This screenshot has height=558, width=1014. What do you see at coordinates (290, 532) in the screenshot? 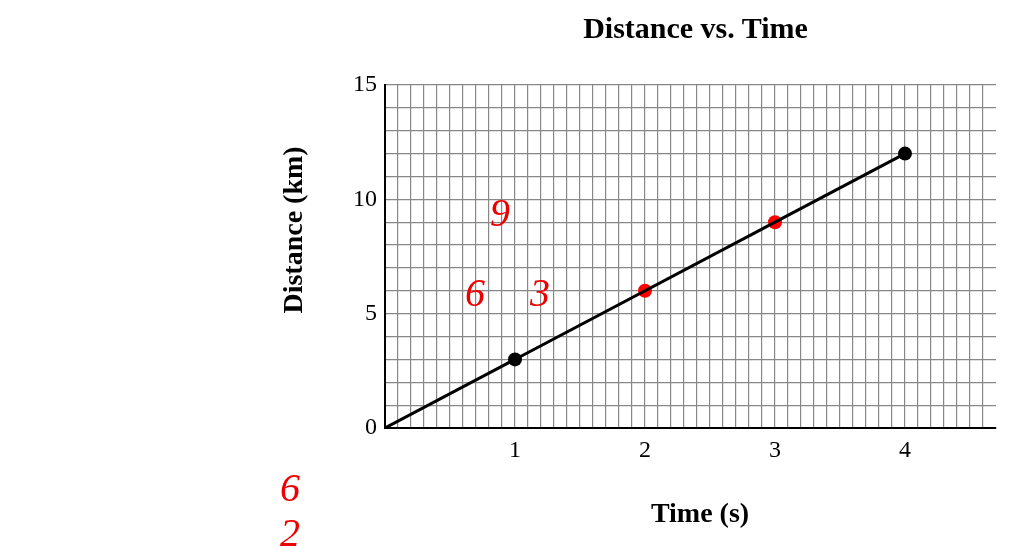
I see `text: 2` at bounding box center [290, 532].